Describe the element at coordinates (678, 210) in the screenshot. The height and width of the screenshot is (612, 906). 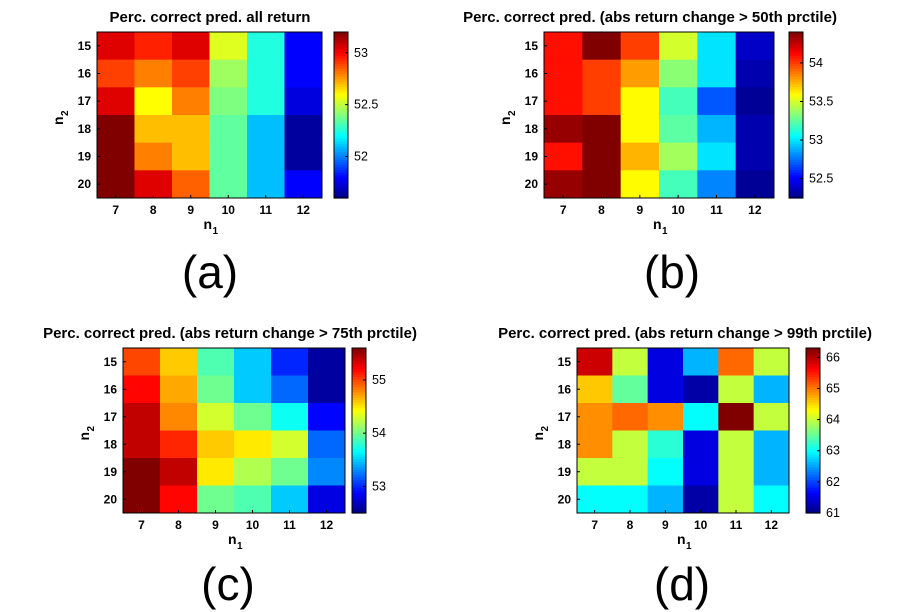
I see `x-tick-label: 10` at that location.